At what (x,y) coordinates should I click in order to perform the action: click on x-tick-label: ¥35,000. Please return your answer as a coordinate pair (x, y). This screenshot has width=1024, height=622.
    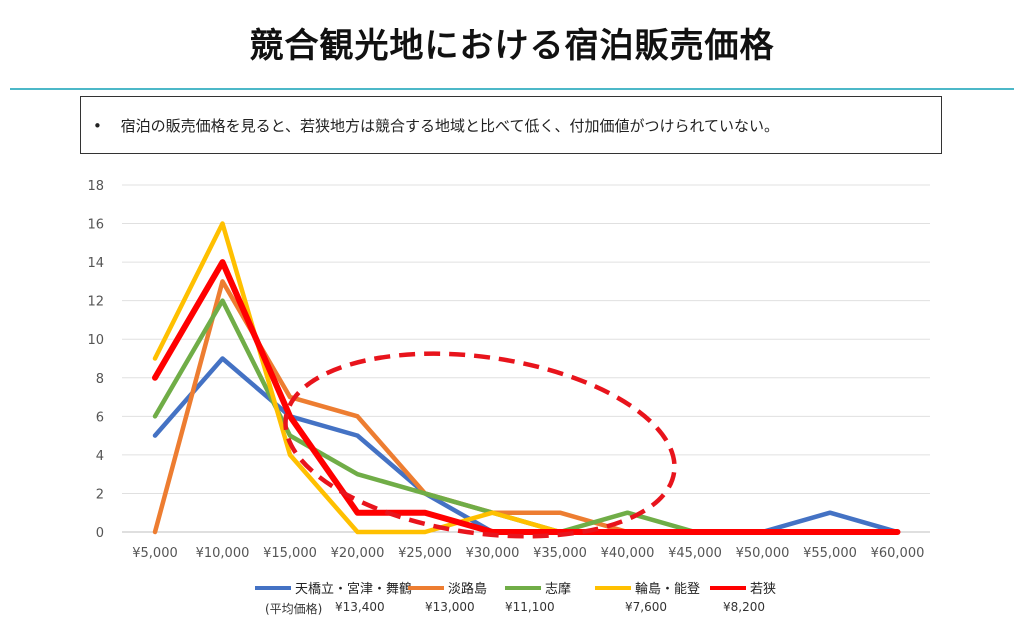
    Looking at the image, I should click on (560, 553).